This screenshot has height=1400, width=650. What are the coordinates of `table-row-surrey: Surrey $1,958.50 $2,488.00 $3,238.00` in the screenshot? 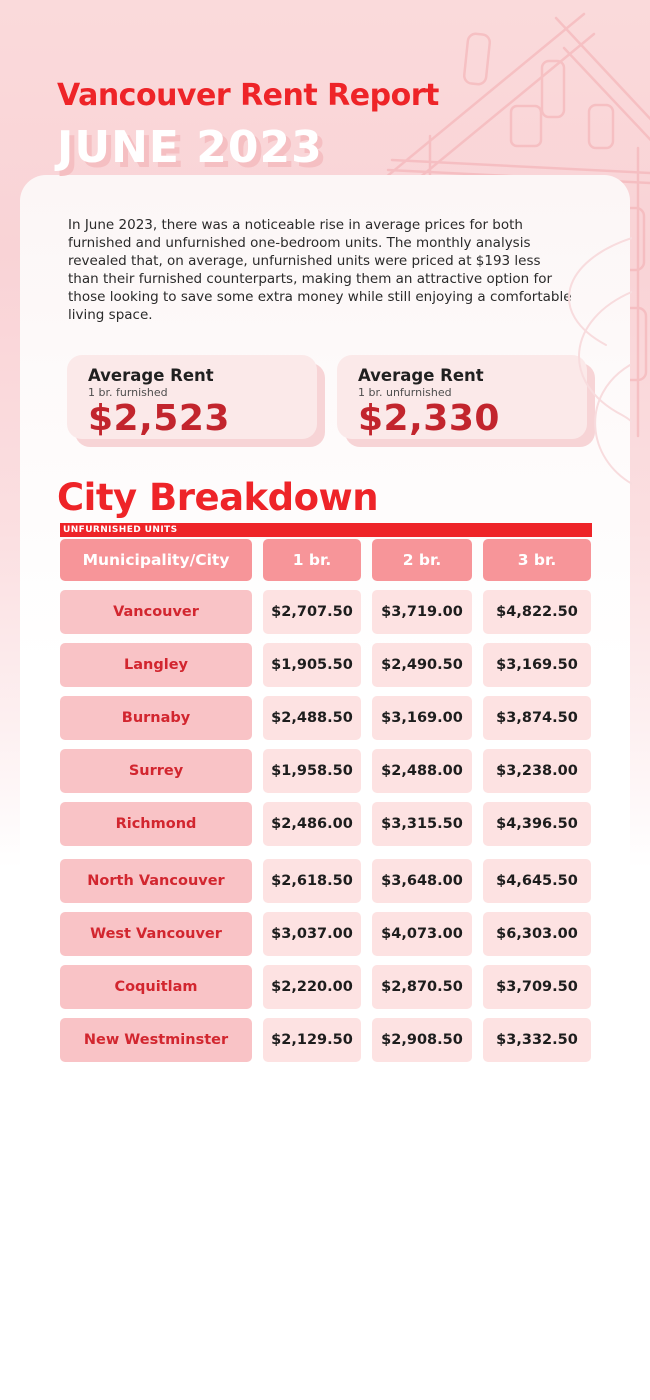 It's located at (326, 770).